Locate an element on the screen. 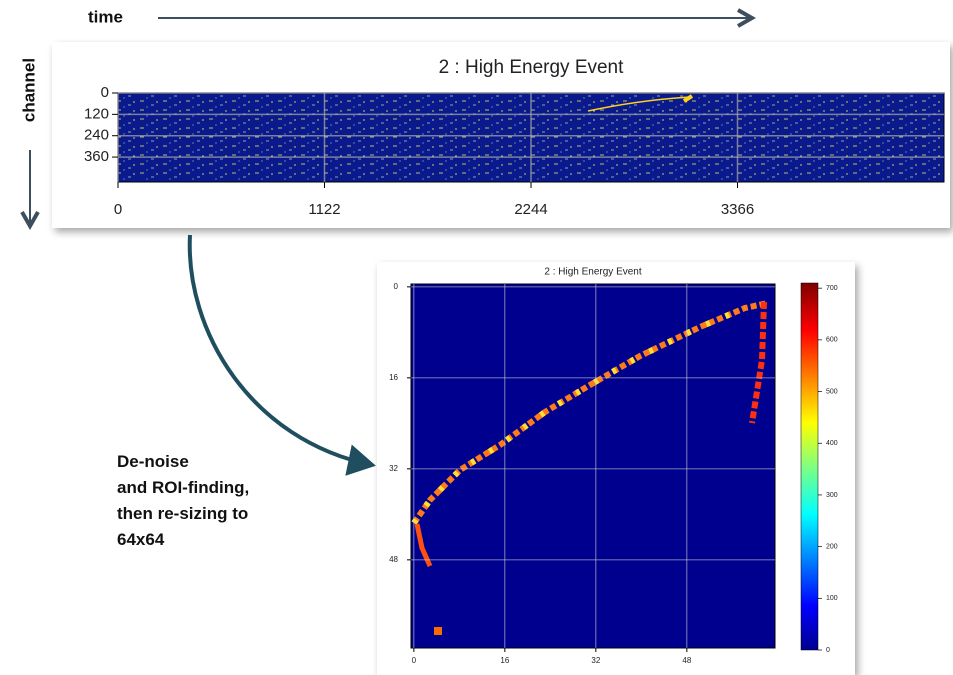  process-arrow is located at coordinates (281, 355).